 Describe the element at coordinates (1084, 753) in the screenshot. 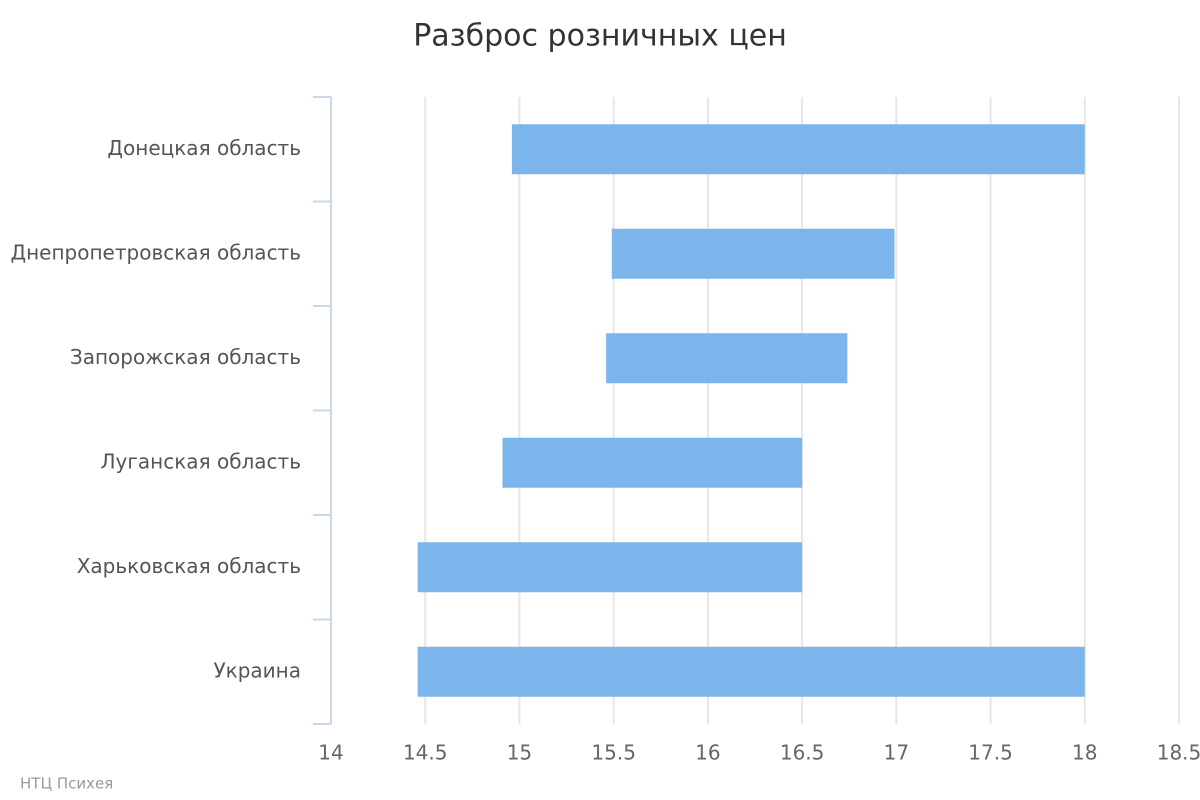

I see `x-tick-label: 18` at that location.